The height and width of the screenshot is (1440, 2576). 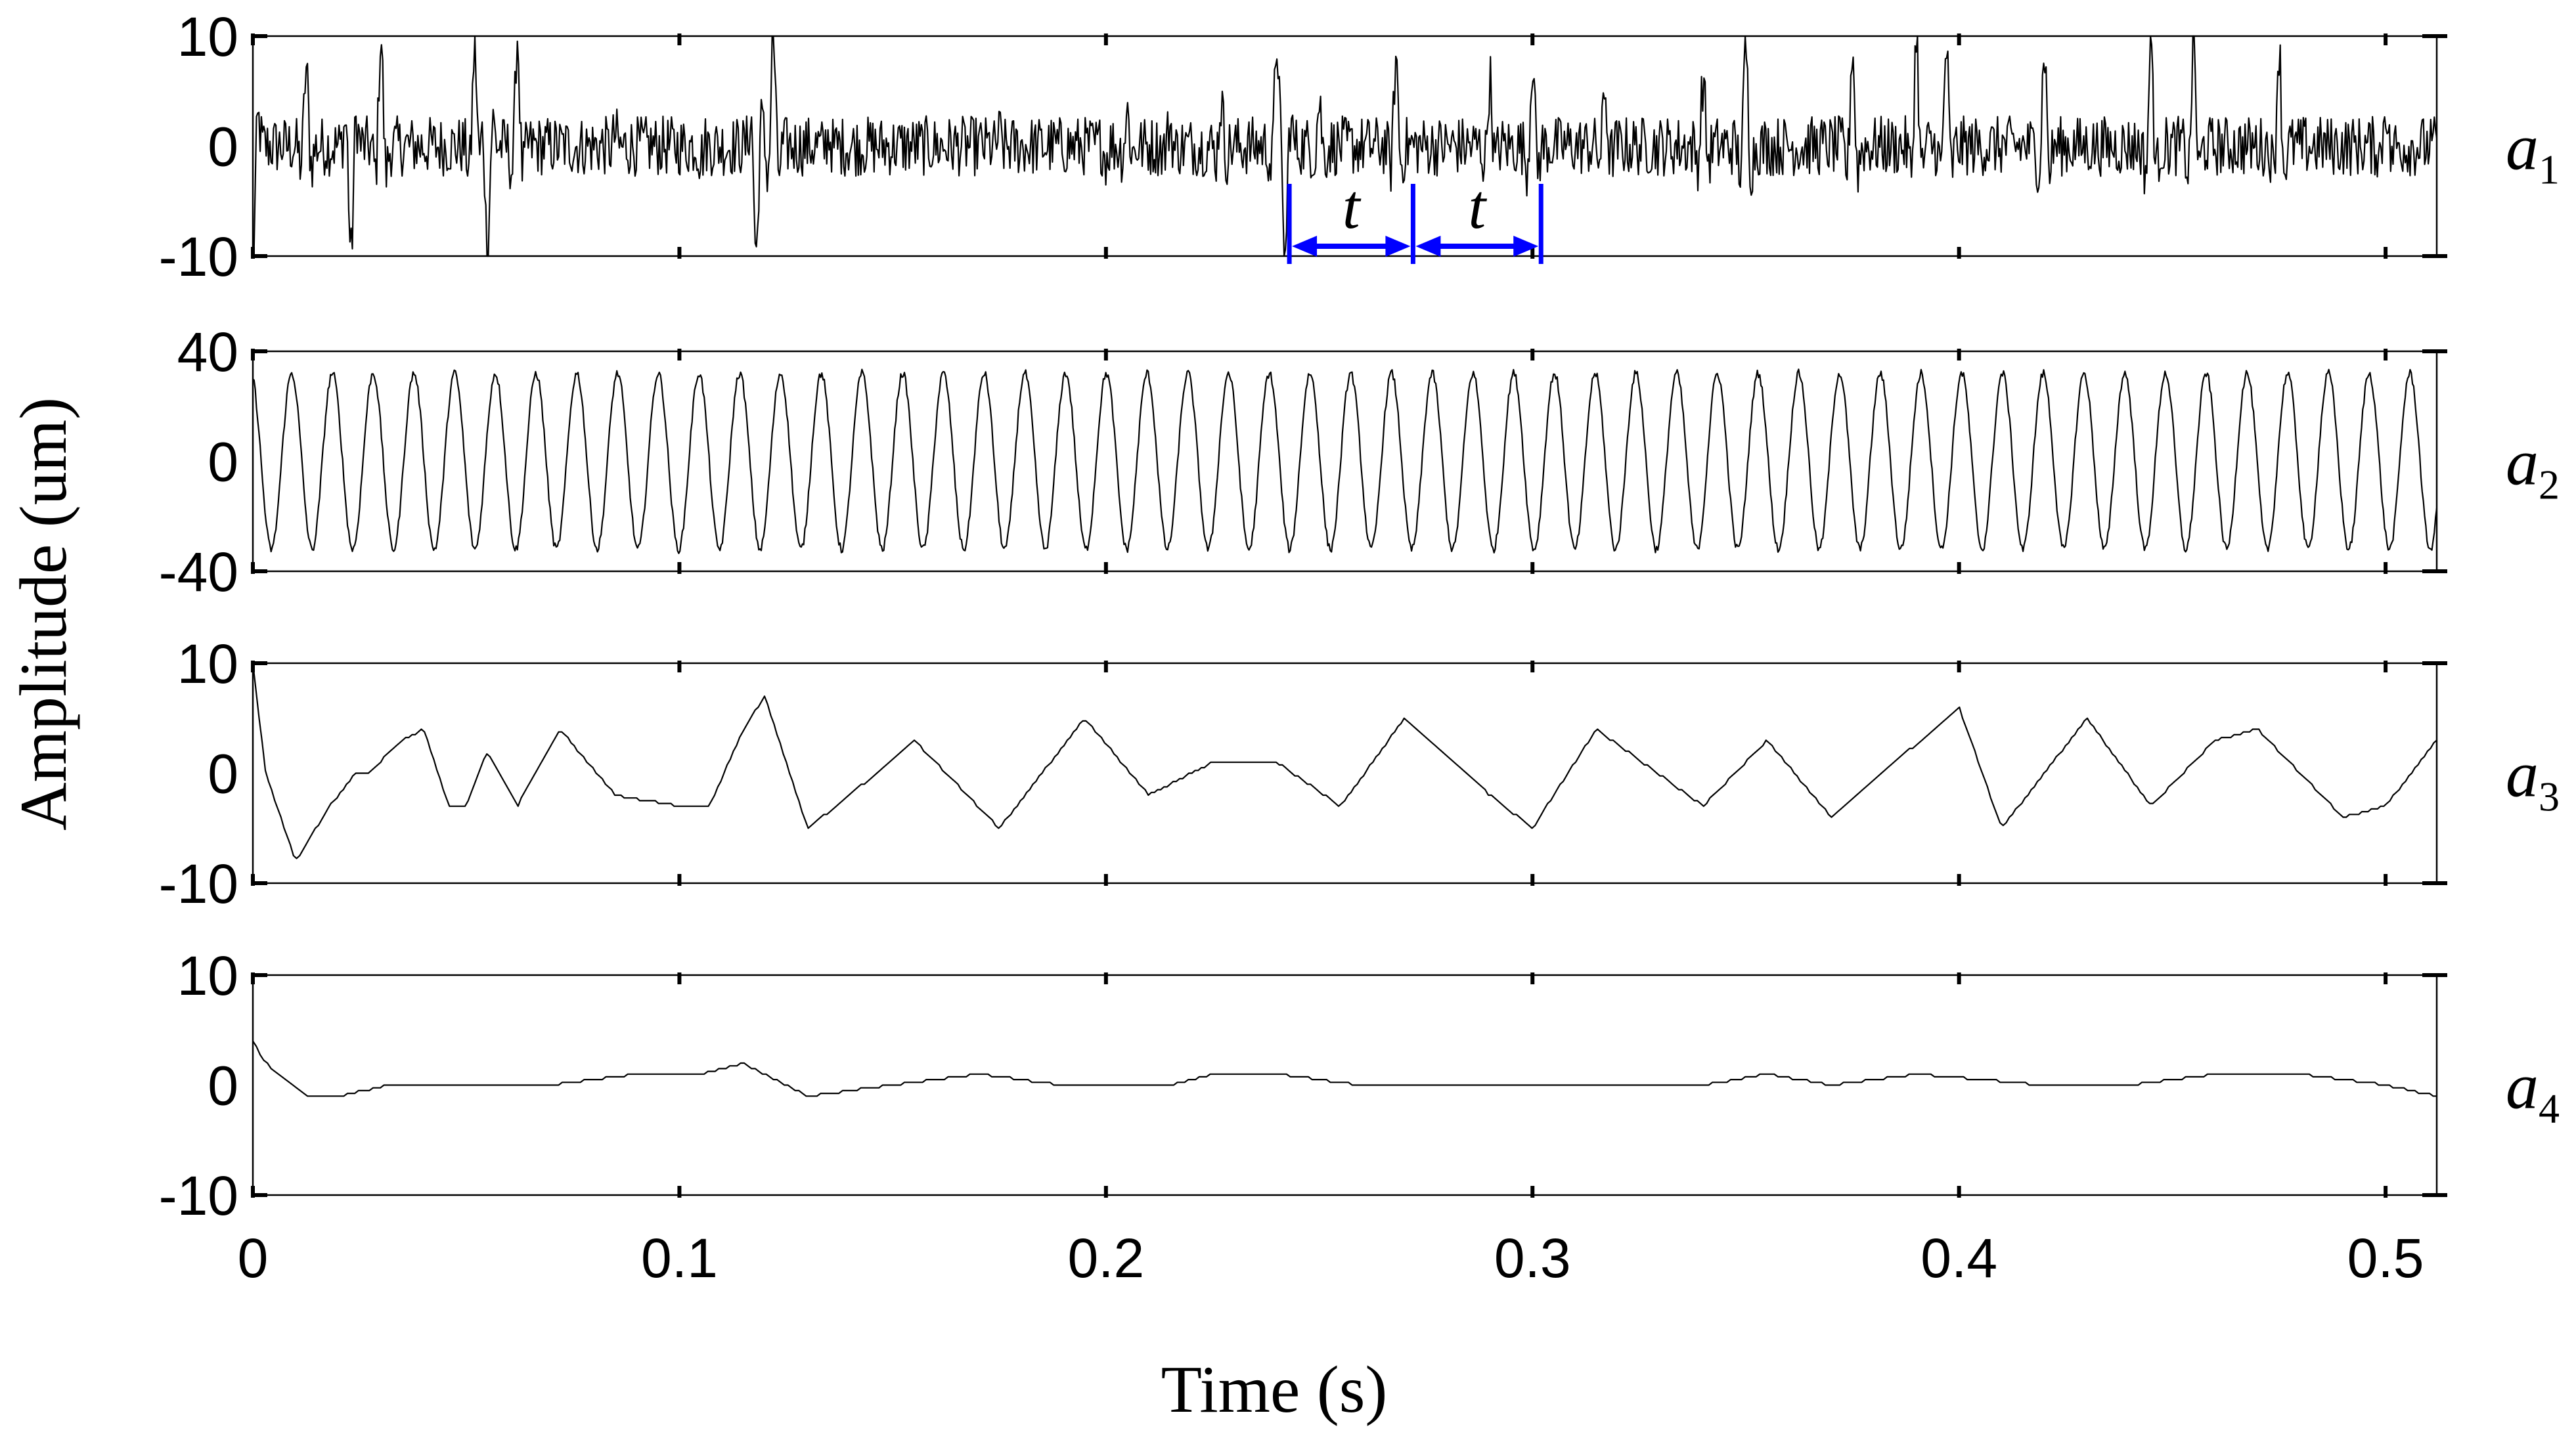 What do you see at coordinates (2549, 1108) in the screenshot?
I see `series-label-subscript: 4` at bounding box center [2549, 1108].